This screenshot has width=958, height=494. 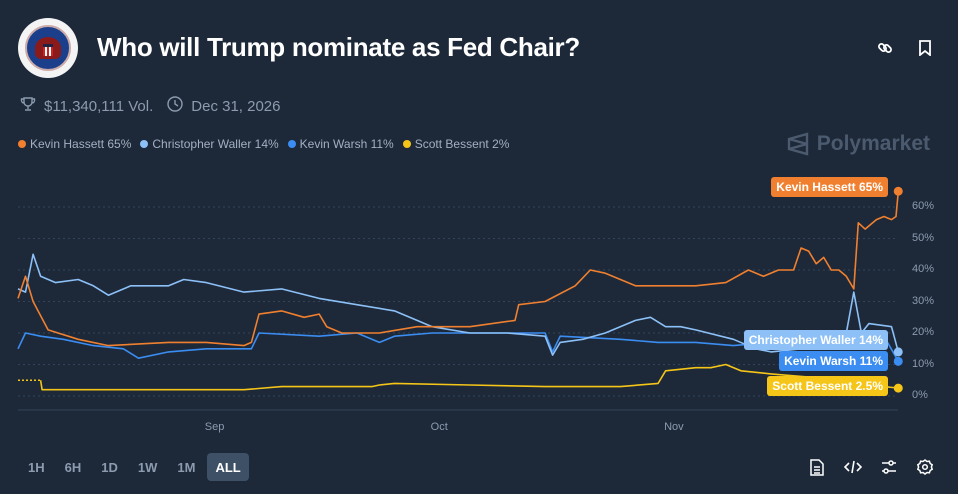 What do you see at coordinates (236, 106) in the screenshot?
I see `end-date: Dec 31, 2026` at bounding box center [236, 106].